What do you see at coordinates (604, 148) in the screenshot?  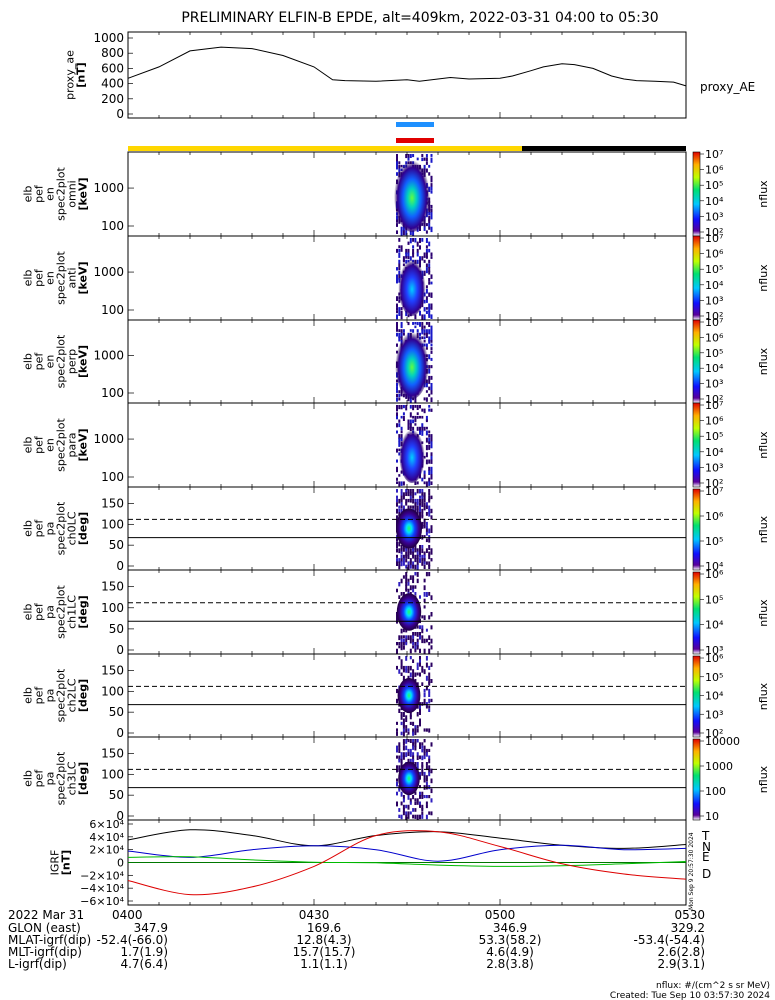 I see `shadow-bar` at bounding box center [604, 148].